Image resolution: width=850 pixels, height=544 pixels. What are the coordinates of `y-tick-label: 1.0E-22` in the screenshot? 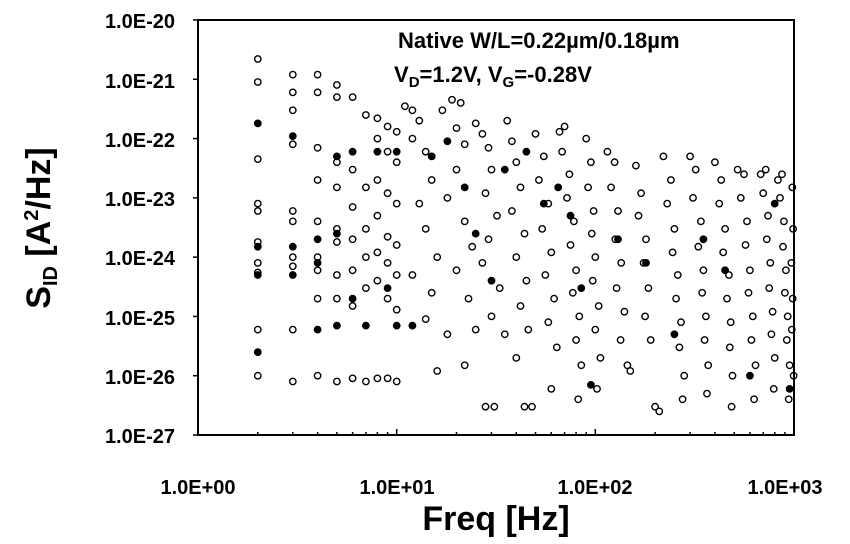 It's located at (140, 141).